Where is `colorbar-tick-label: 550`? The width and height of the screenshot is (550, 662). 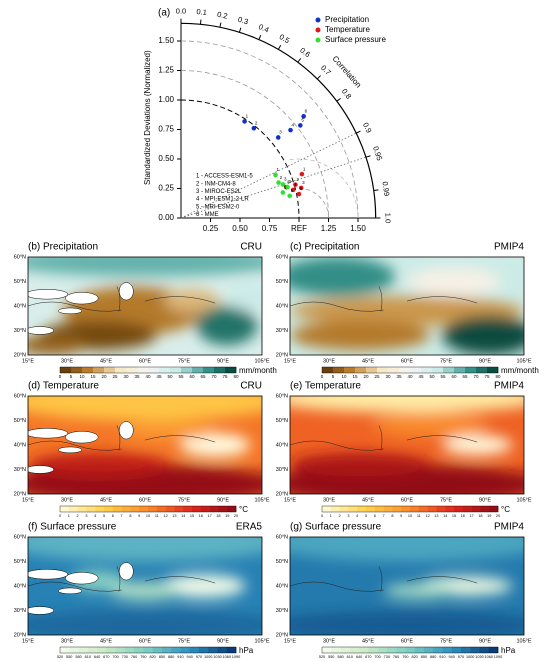 colorbar-tick-label: 550 is located at coordinates (331, 657).